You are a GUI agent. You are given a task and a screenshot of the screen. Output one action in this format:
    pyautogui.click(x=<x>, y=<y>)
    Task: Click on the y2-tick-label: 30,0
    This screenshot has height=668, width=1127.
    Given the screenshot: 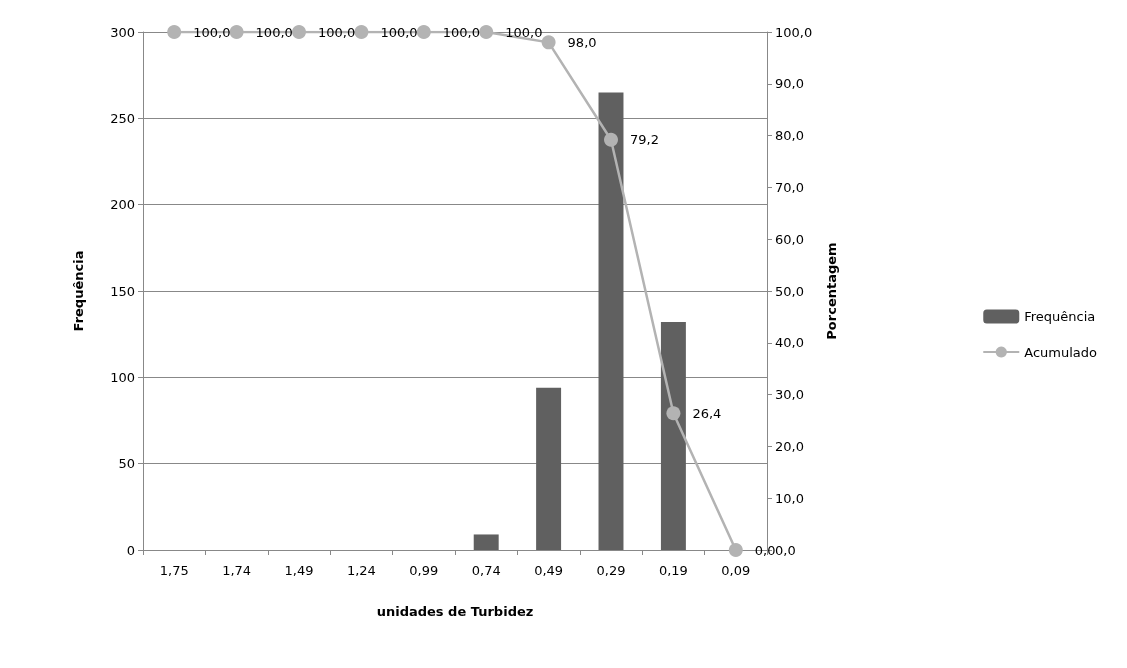 What is the action you would take?
    pyautogui.click(x=789, y=395)
    